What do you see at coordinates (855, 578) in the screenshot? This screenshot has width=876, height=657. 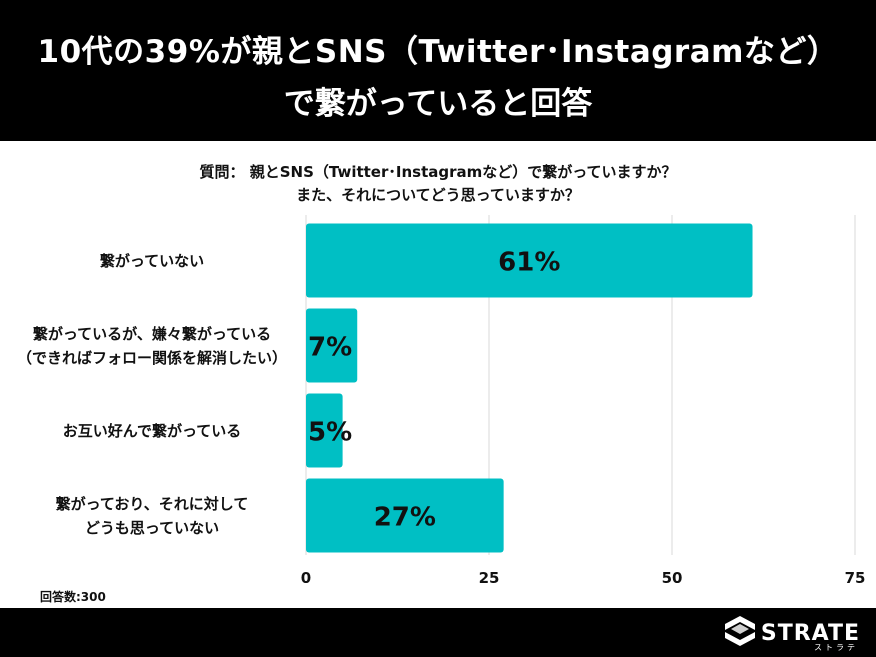 I see `x-tick-label: 75` at bounding box center [855, 578].